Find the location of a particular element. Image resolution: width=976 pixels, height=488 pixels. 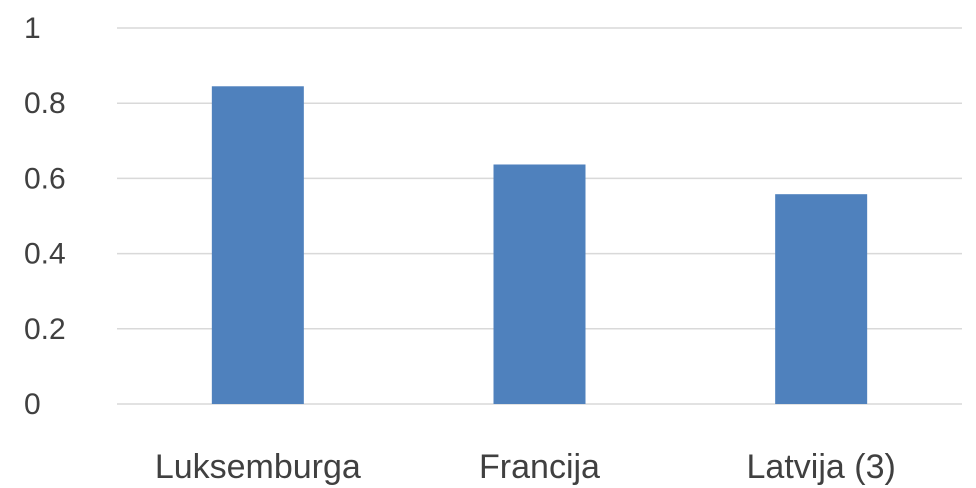

y-tick-label: 0.2 is located at coordinates (45, 329).